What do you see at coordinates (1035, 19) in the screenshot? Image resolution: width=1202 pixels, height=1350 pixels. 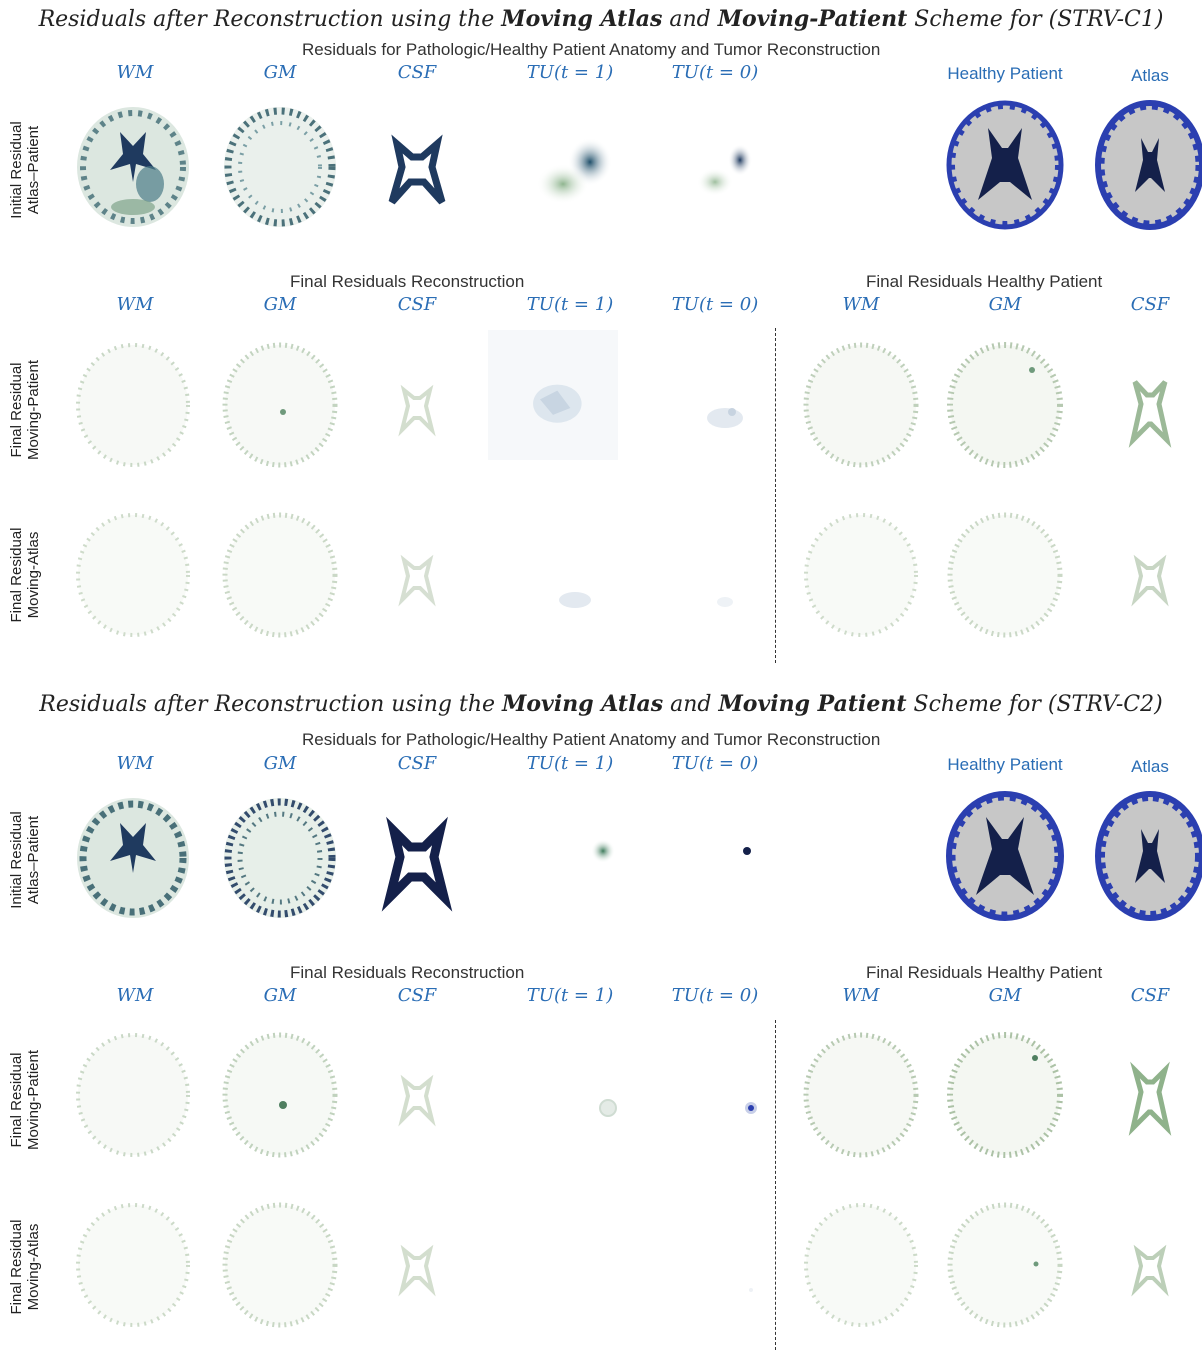 I see `title-text: Scheme for (STRV-C1)` at bounding box center [1035, 19].